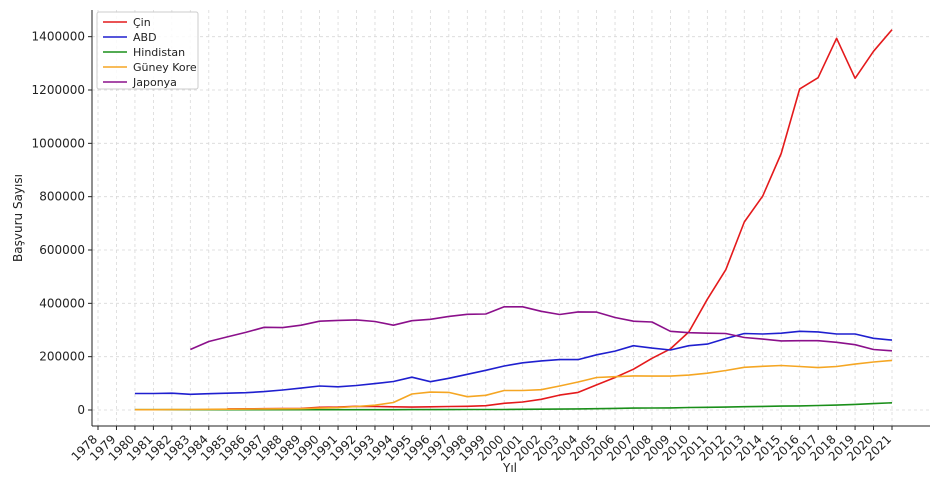 This screenshot has height=485, width=942. I want to click on legend-box, so click(147, 50).